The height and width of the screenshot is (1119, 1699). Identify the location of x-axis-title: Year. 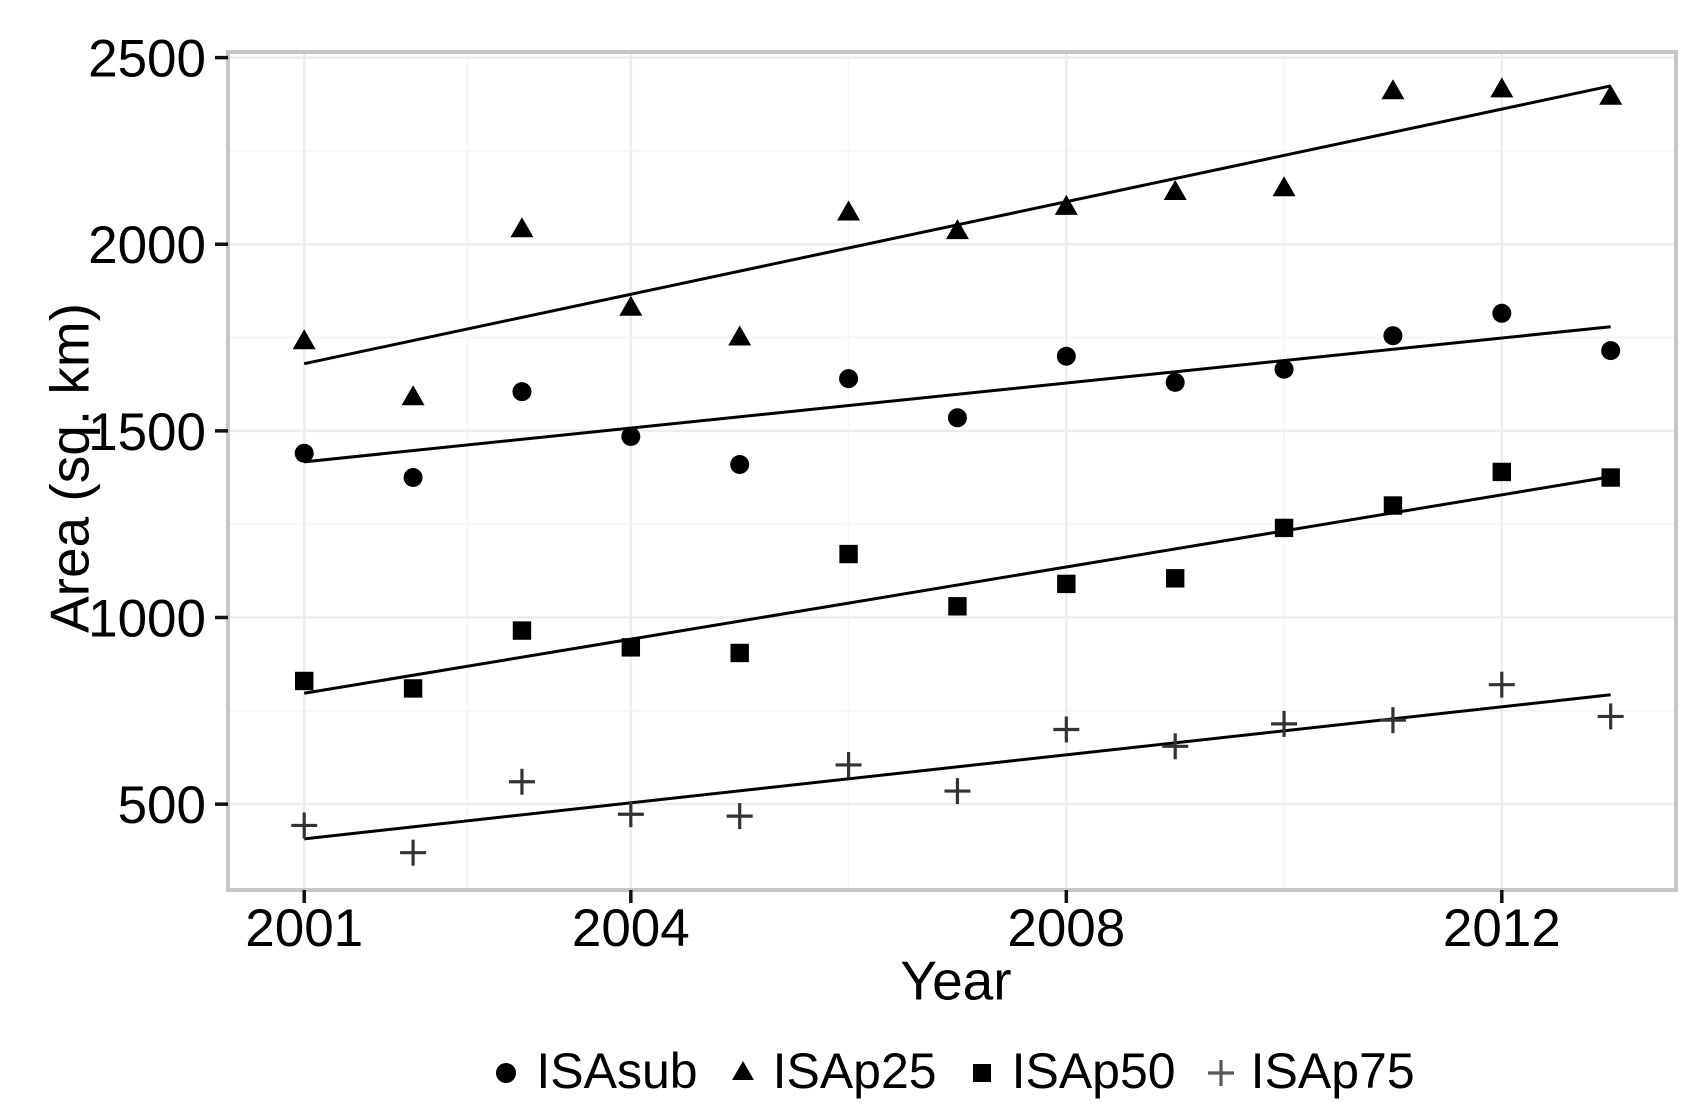
(956, 980).